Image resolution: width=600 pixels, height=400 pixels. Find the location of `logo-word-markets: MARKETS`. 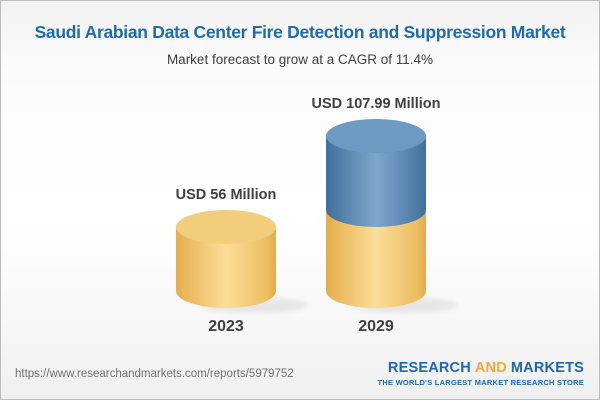

logo-word-markets: MARKETS is located at coordinates (547, 367).